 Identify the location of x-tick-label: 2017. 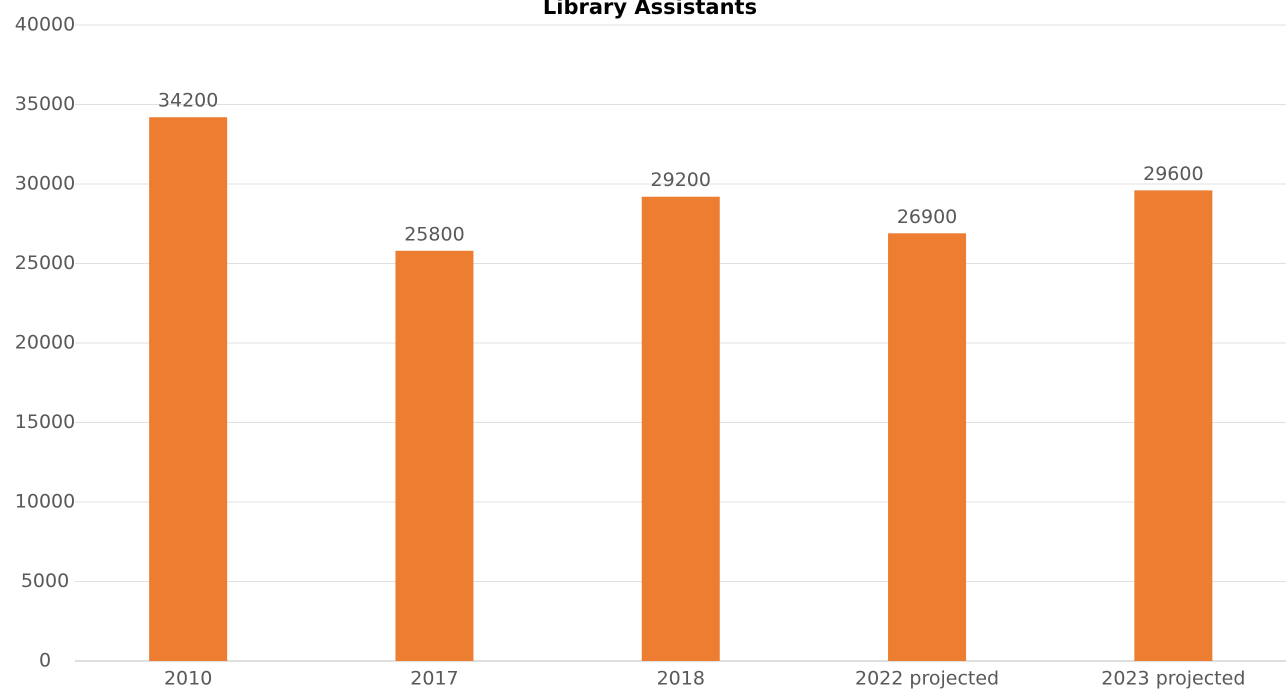
(434, 679).